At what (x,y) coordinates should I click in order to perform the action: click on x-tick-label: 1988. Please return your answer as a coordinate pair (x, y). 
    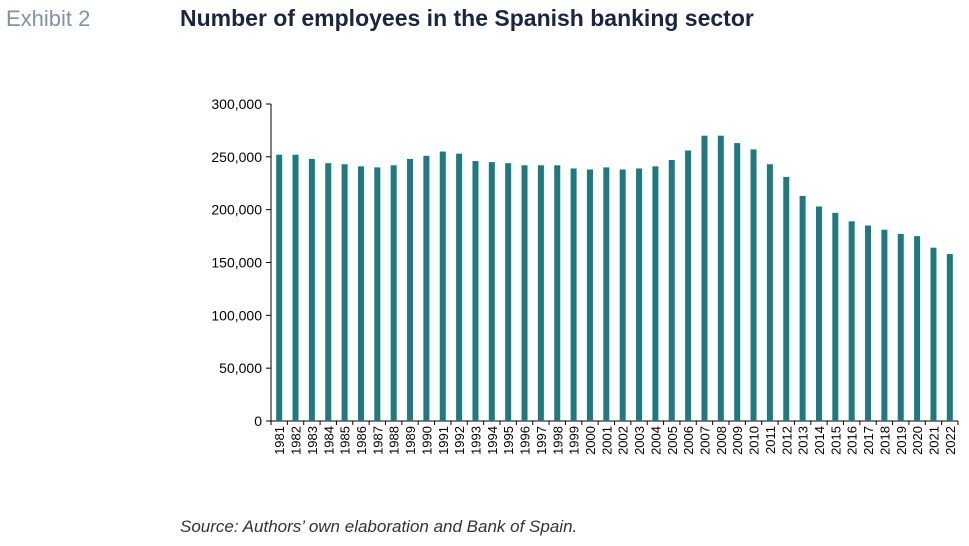
    Looking at the image, I should click on (394, 440).